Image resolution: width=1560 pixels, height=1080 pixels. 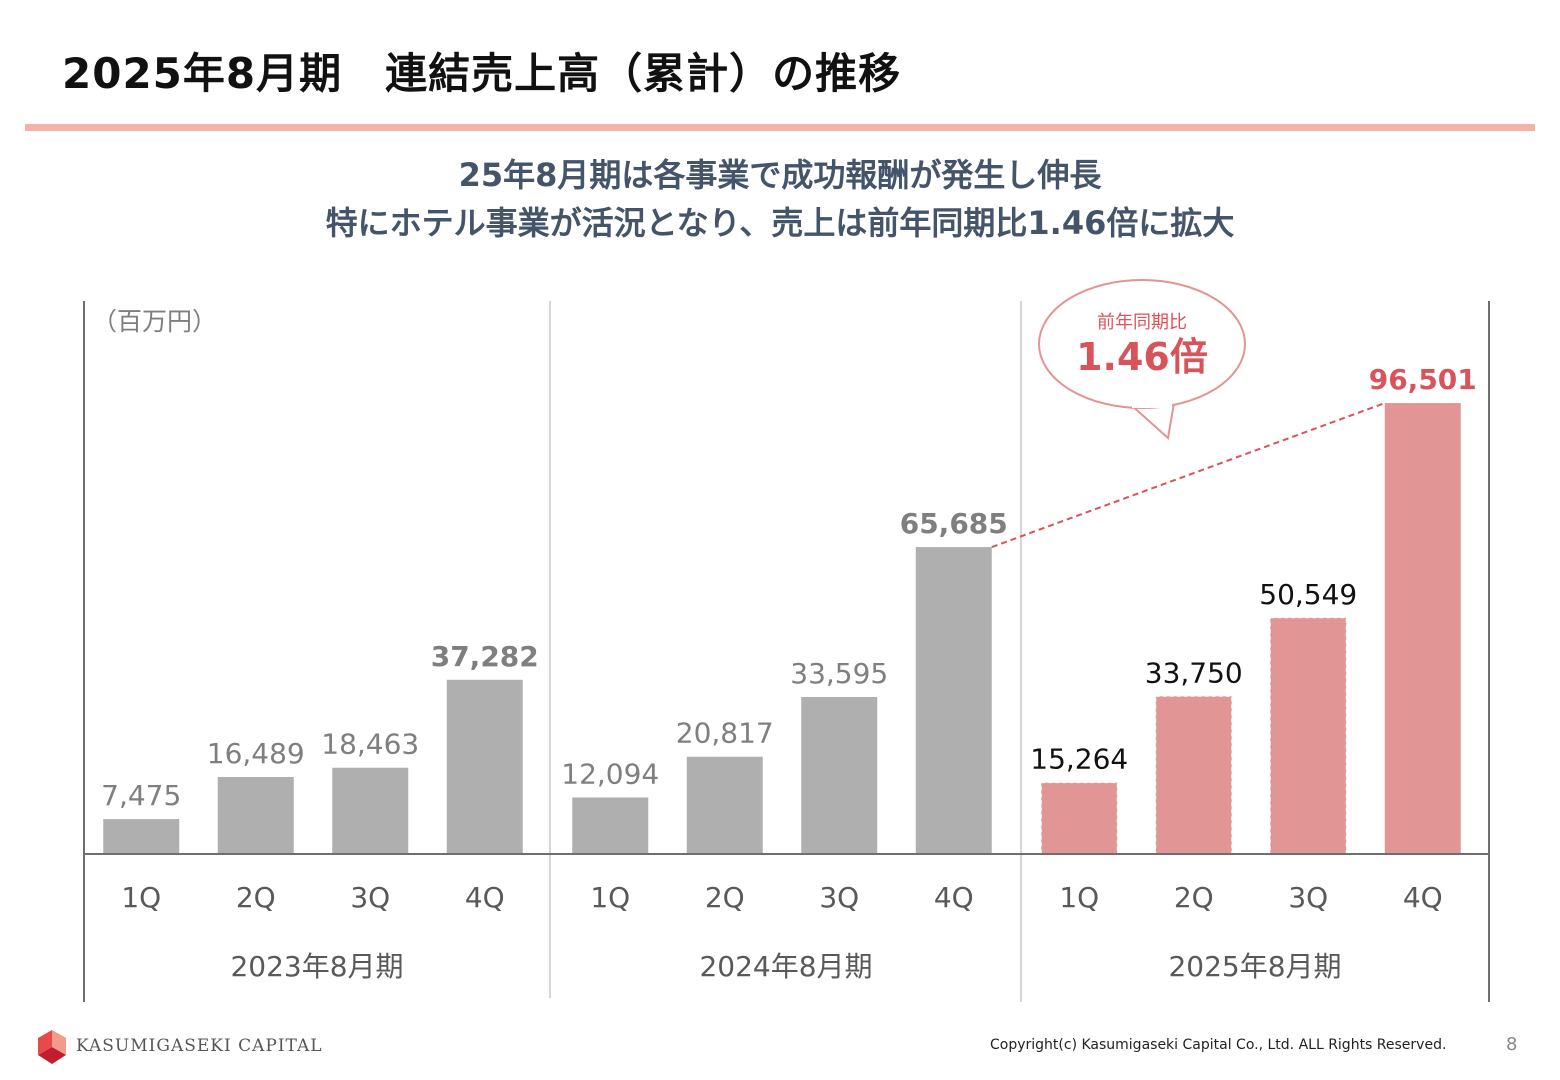 I want to click on callout-value: 1.46倍, so click(x=1142, y=357).